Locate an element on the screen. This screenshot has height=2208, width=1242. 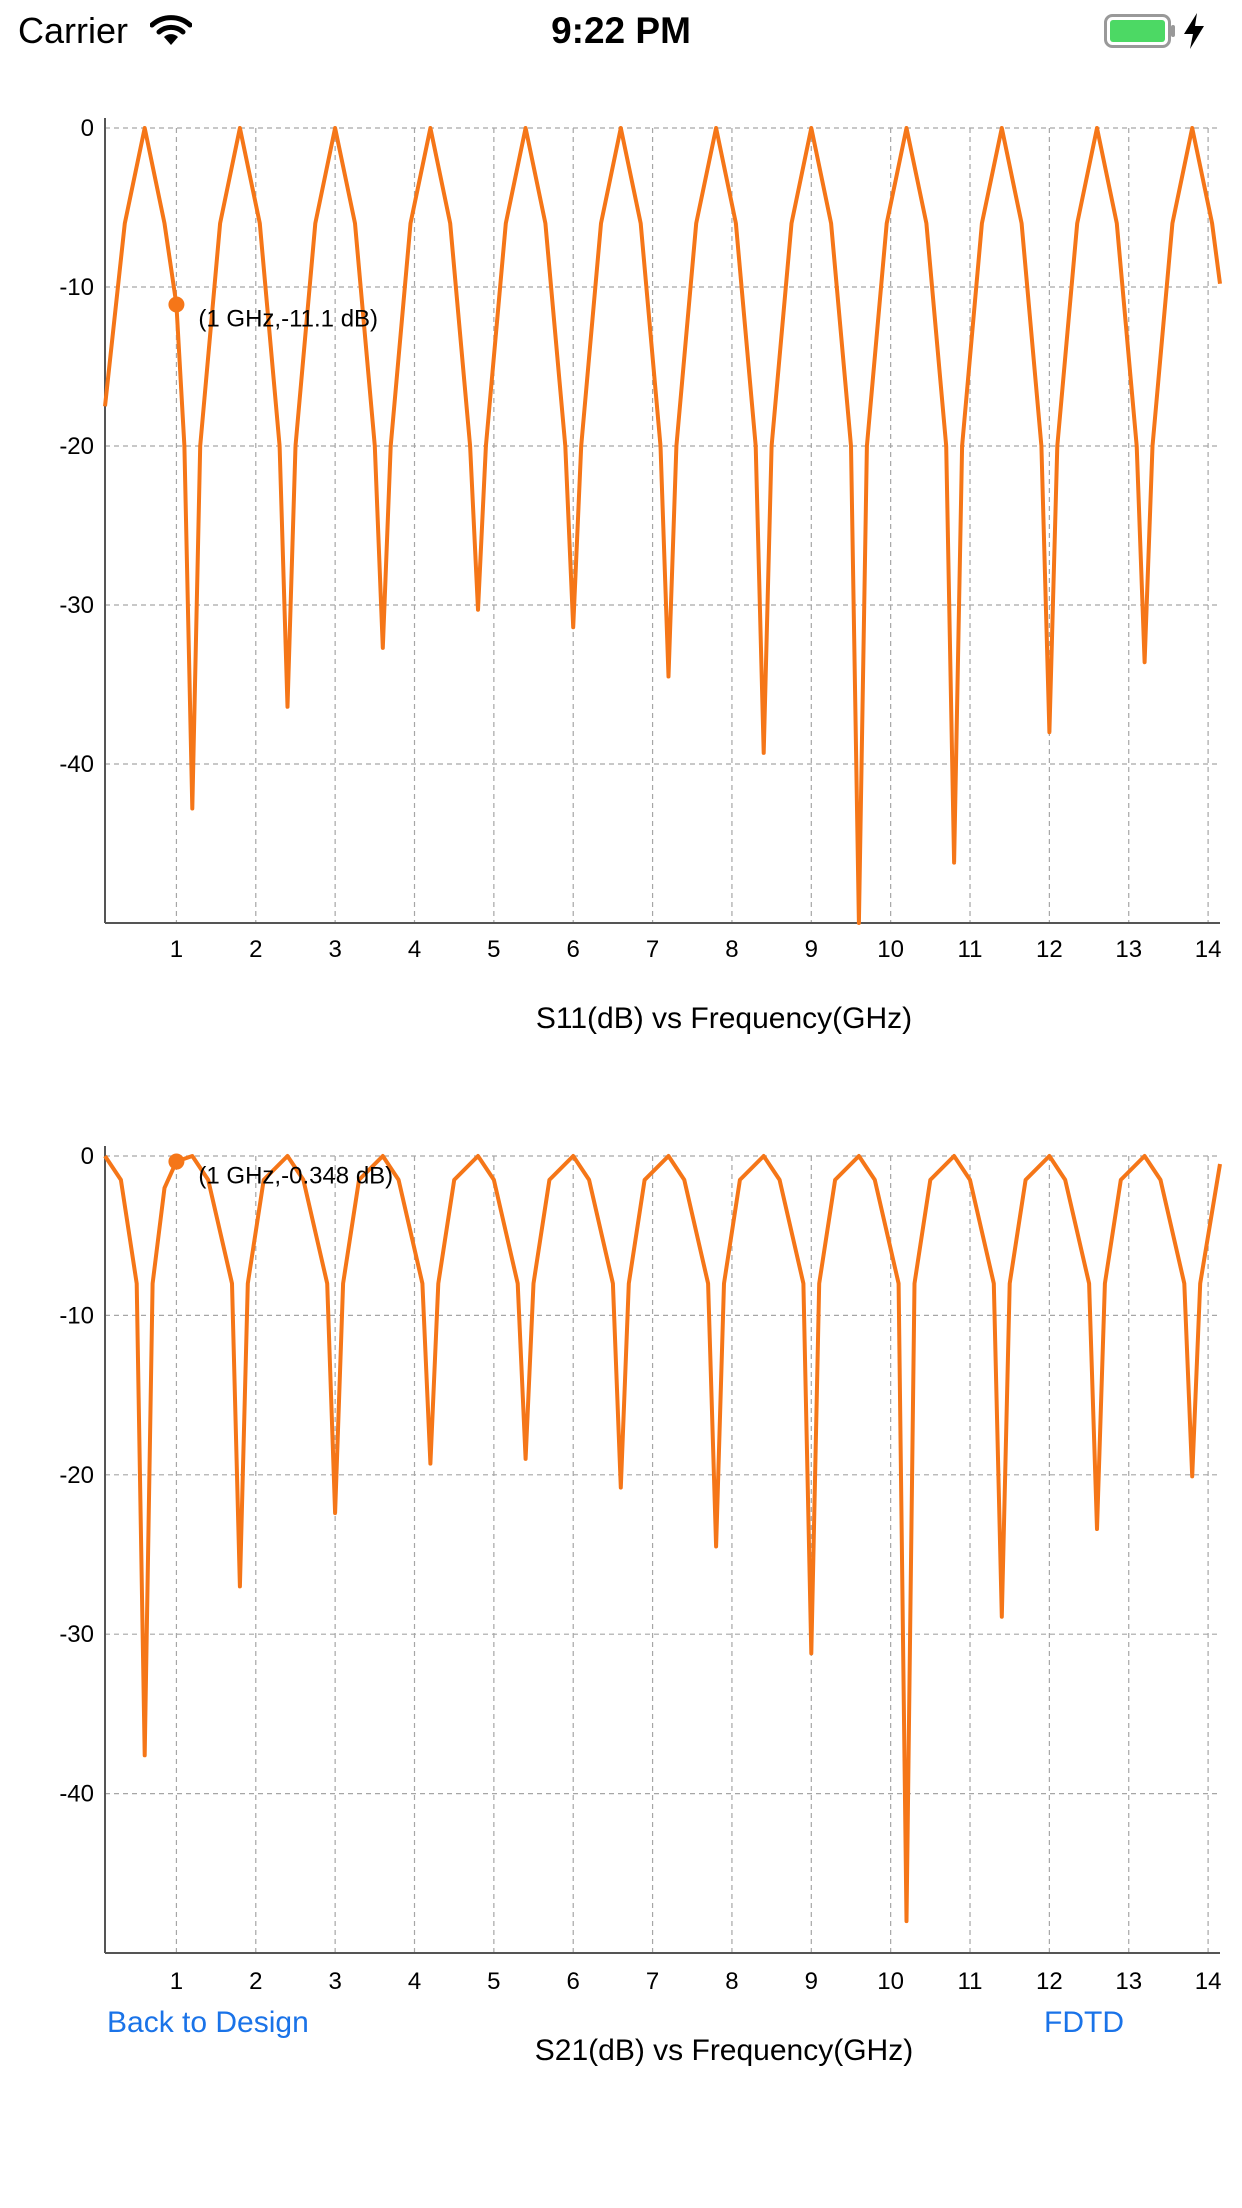
s21-marker-label: (1 GHz,-0.348 dB) is located at coordinates (295, 1176).